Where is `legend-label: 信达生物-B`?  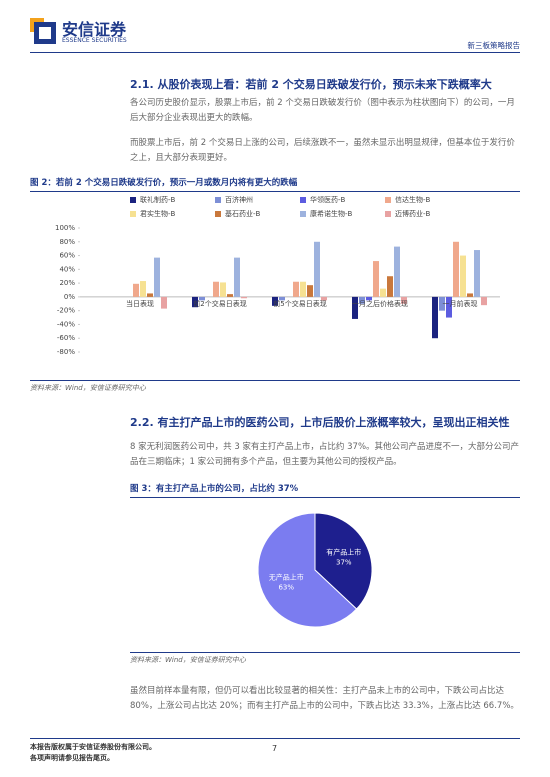
legend-label: 信达生物-B is located at coordinates (413, 199).